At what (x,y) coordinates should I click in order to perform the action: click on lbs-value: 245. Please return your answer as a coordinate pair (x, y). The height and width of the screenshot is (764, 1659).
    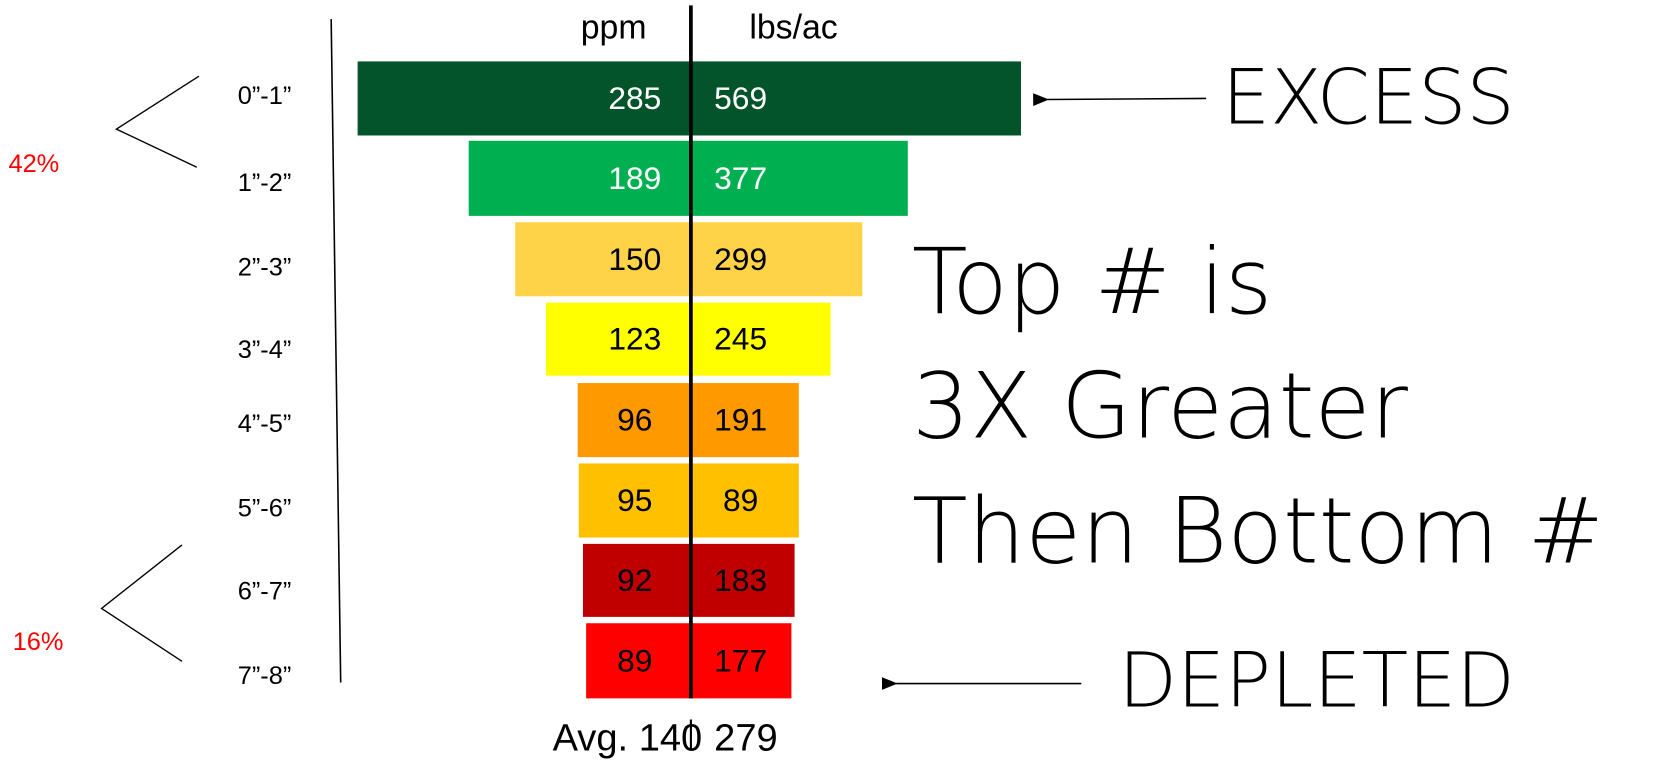
    Looking at the image, I should click on (740, 339).